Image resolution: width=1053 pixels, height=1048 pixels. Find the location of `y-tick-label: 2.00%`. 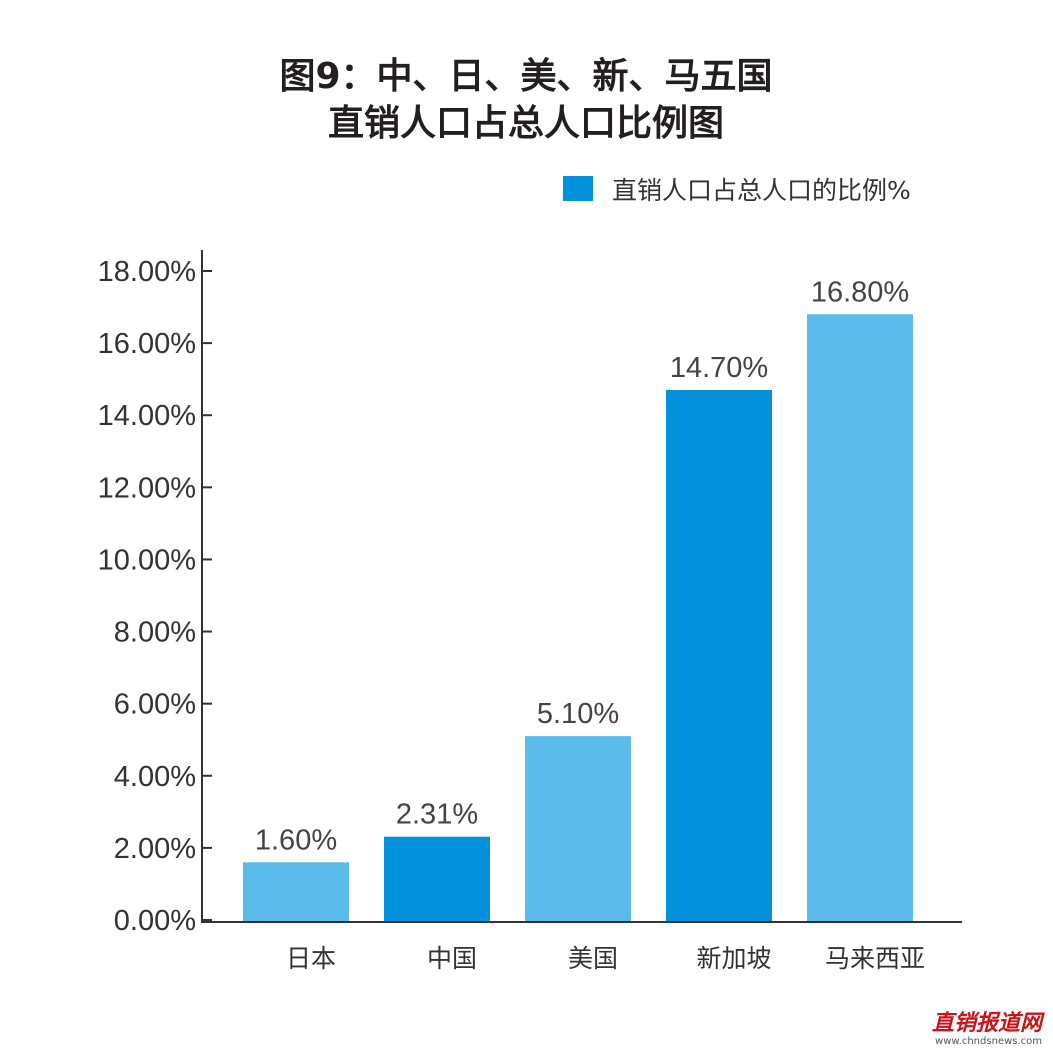

y-tick-label: 2.00% is located at coordinates (155, 849).